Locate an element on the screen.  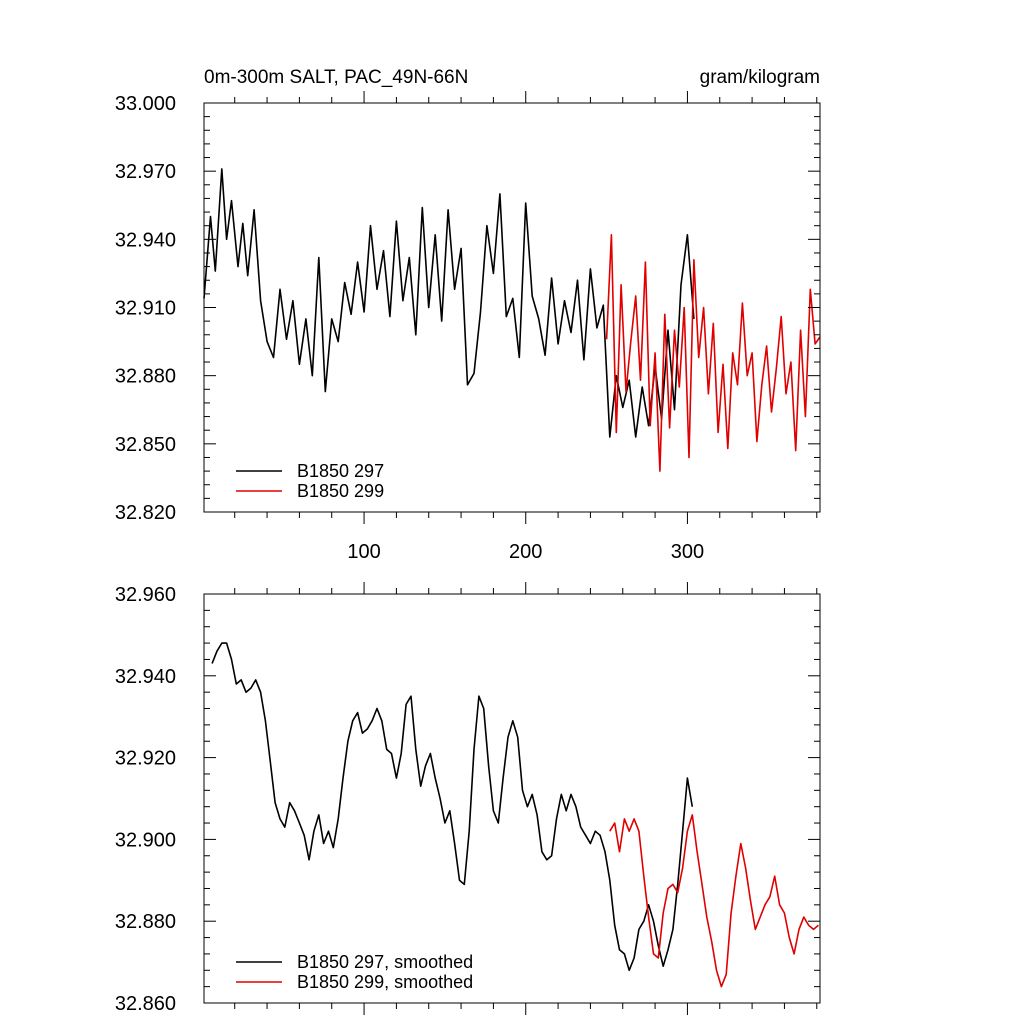
top-xtick-label: 100 is located at coordinates (363, 552).